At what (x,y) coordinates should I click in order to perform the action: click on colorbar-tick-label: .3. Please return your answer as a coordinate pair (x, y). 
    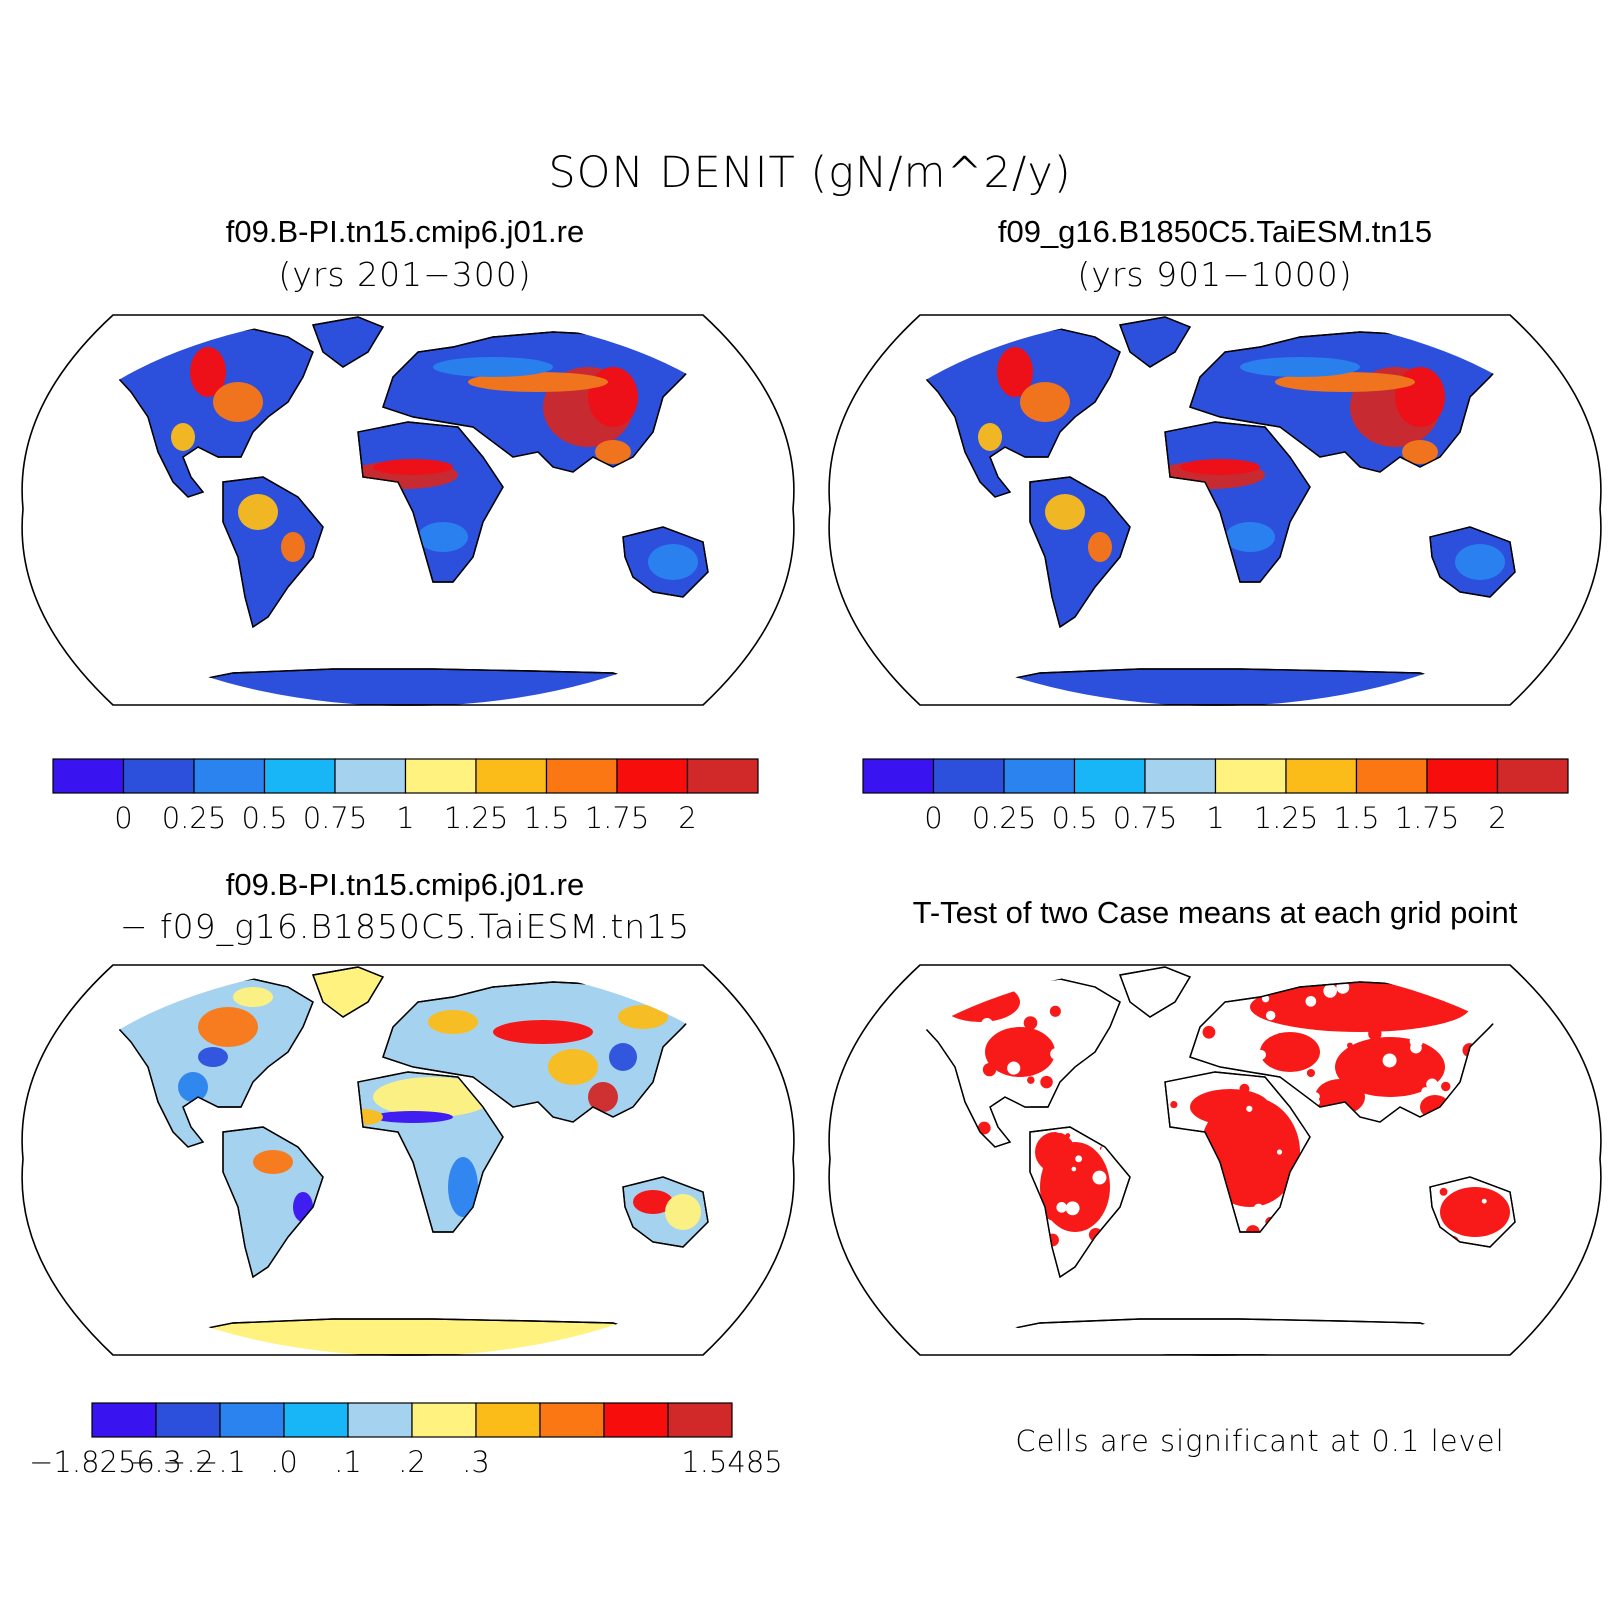
    Looking at the image, I should click on (476, 1462).